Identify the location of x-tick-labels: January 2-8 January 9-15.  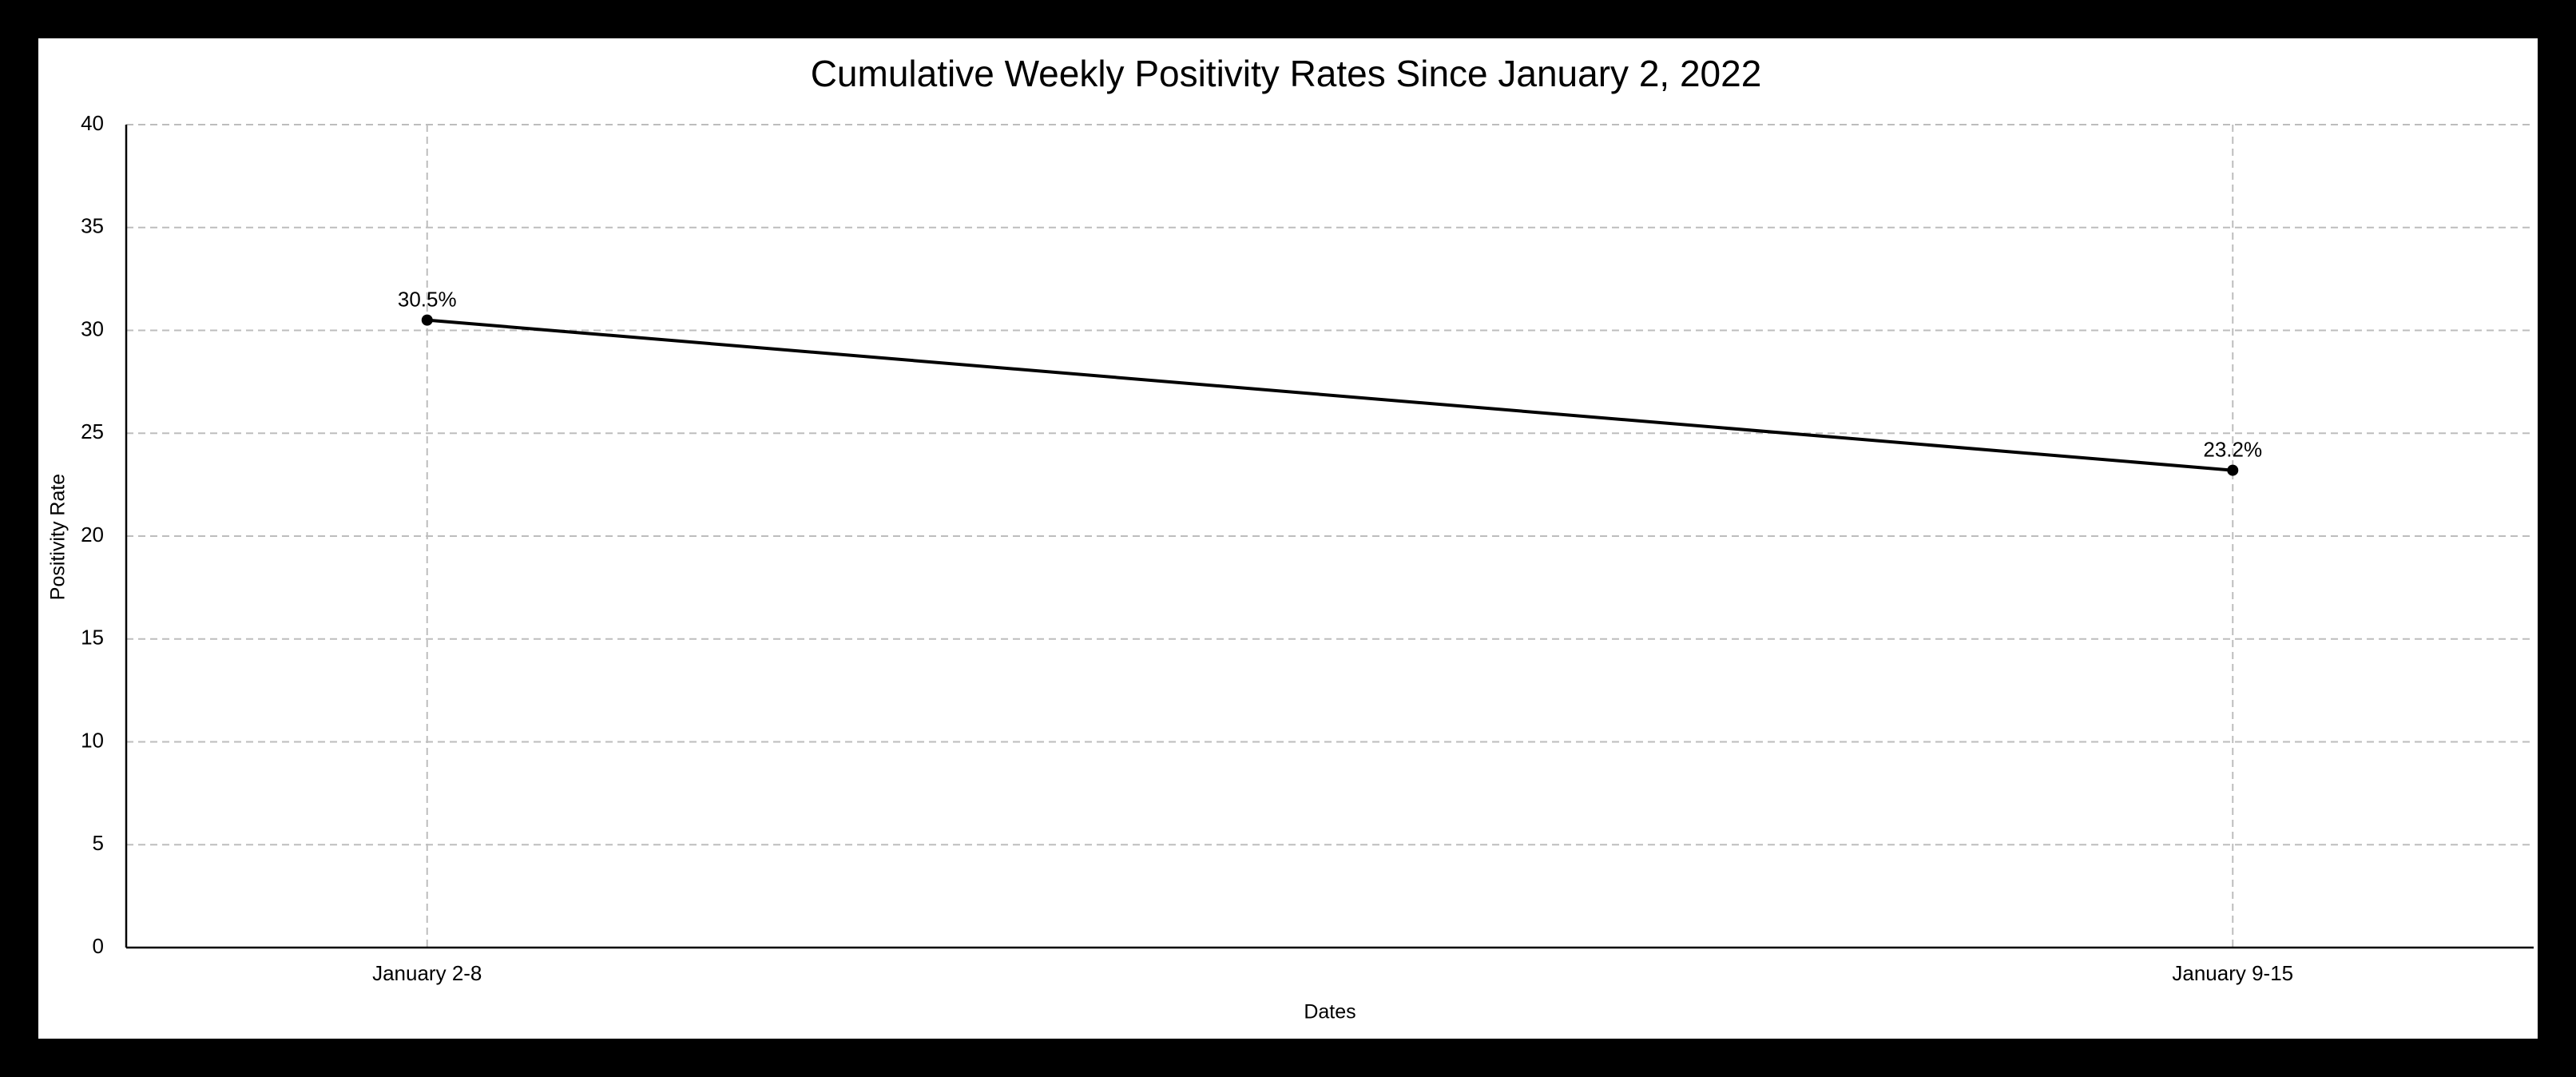
(1332, 973).